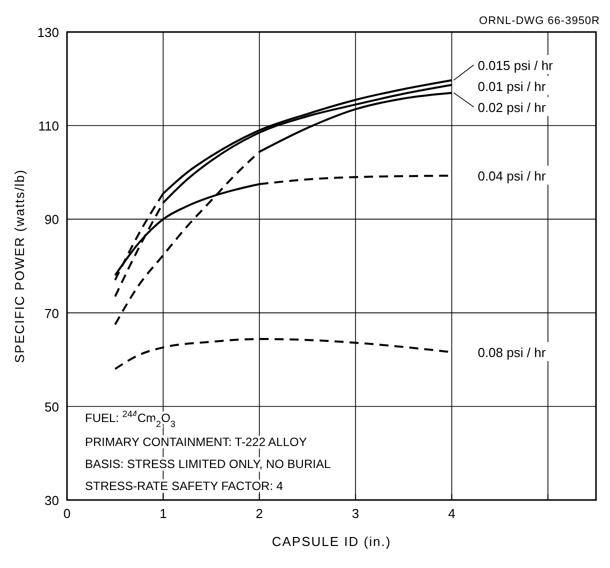 The image size is (610, 568). I want to click on text: 0.01 psi / hr, so click(512, 86).